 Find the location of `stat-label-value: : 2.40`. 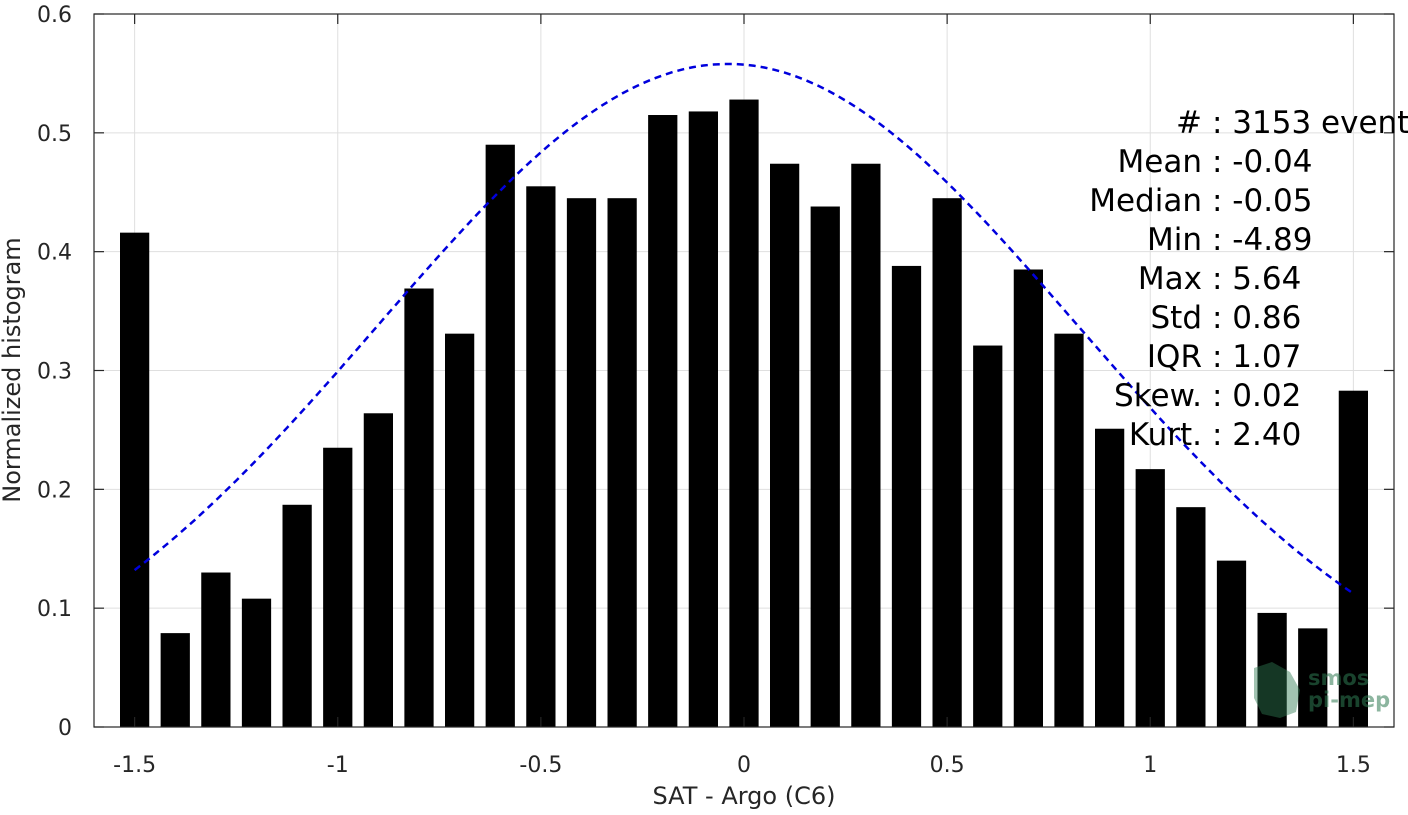

stat-label-value: : 2.40 is located at coordinates (1256, 435).